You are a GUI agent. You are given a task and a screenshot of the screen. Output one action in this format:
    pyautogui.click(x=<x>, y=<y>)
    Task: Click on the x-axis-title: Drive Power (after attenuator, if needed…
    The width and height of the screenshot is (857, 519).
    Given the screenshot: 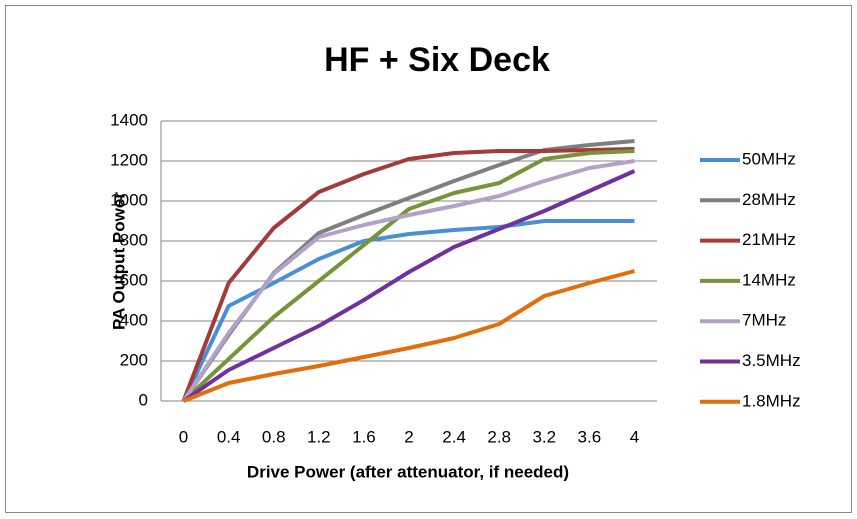 What is the action you would take?
    pyautogui.click(x=408, y=471)
    